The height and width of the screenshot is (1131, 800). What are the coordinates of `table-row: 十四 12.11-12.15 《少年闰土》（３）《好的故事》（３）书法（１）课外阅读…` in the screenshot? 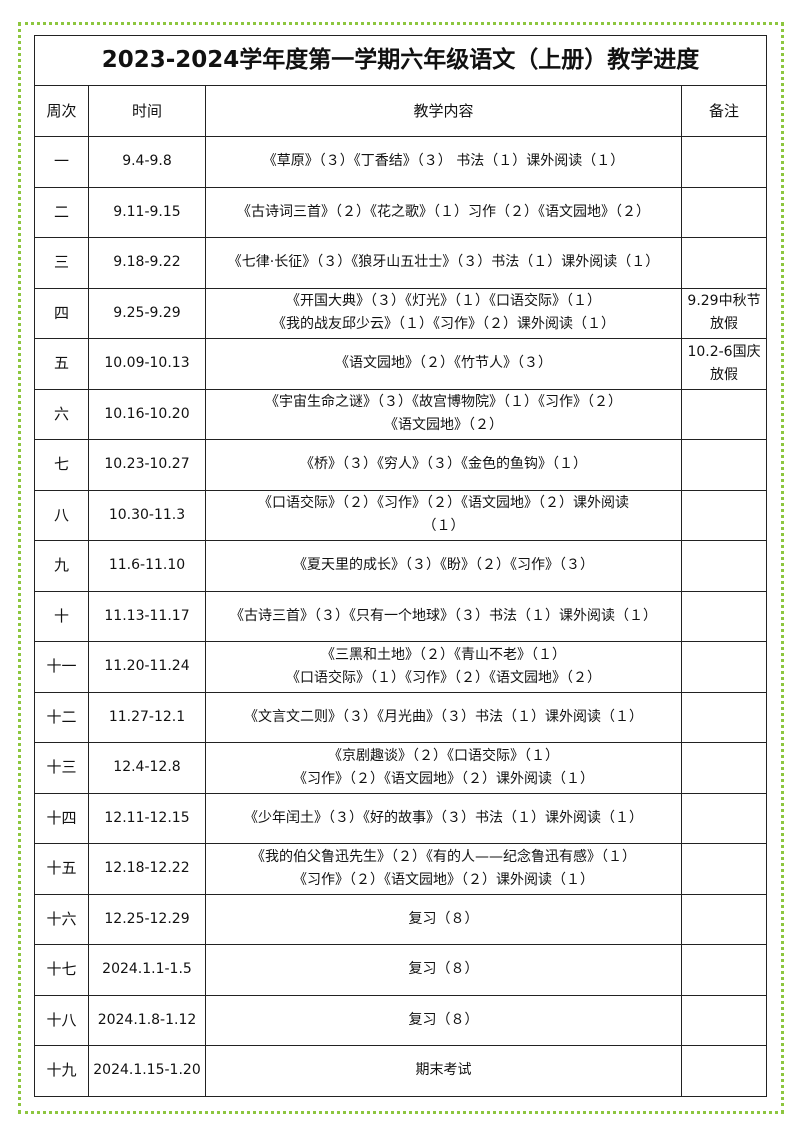 It's located at (401, 818).